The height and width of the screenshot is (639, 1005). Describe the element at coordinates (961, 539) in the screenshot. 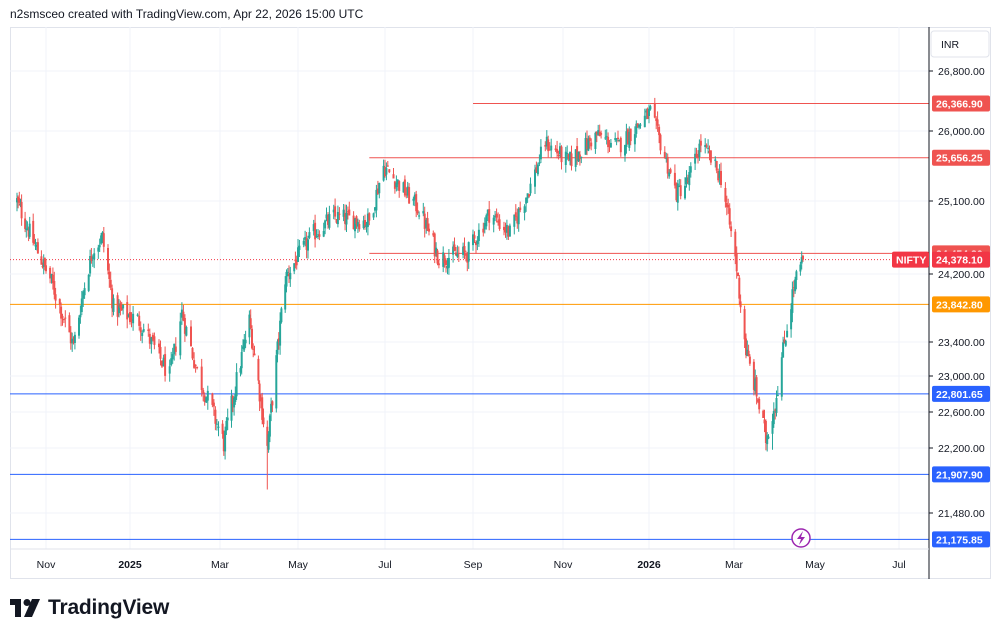

I see `level-price-tag: 21,175.85` at that location.